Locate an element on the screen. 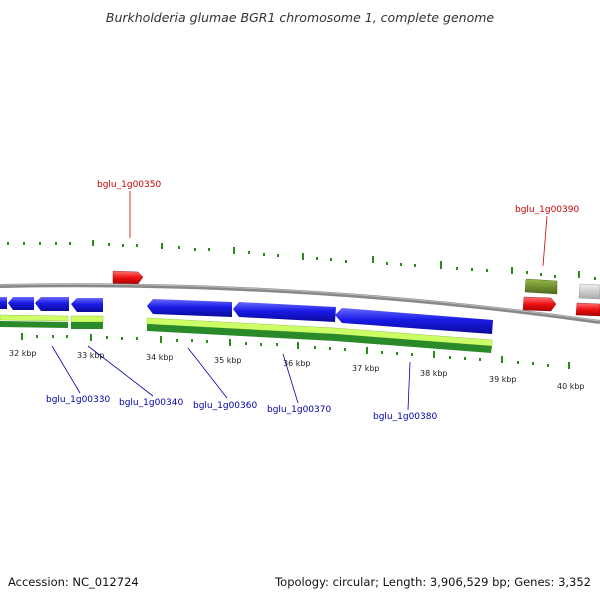  genome-backbone-highlight is located at coordinates (300, 302).